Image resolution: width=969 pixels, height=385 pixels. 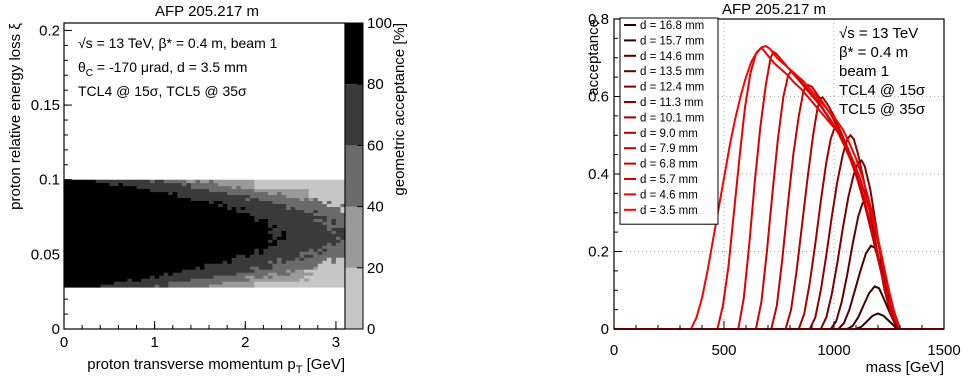 I want to click on colorbar-frame, so click(x=354, y=176).